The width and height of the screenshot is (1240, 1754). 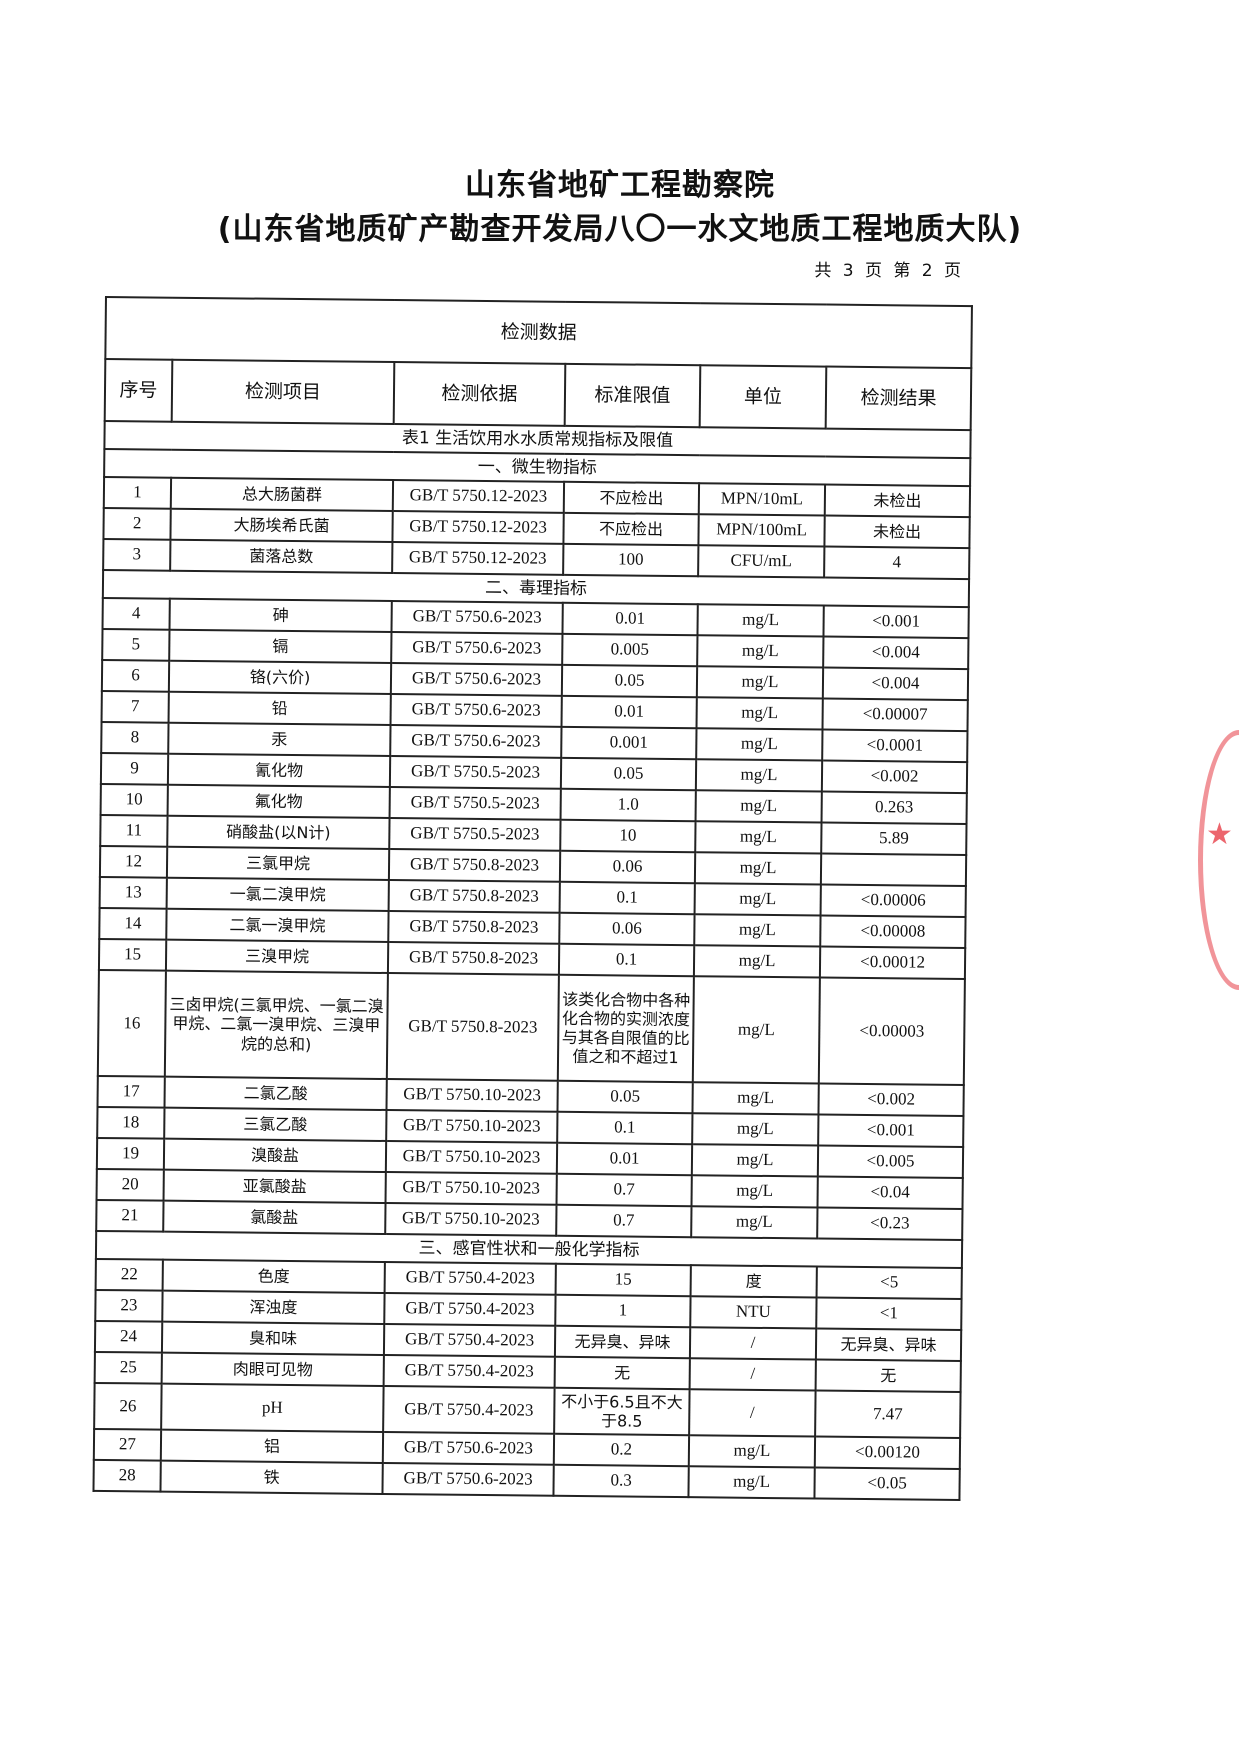 What do you see at coordinates (282, 494) in the screenshot?
I see `cell-item: 总大肠菌群` at bounding box center [282, 494].